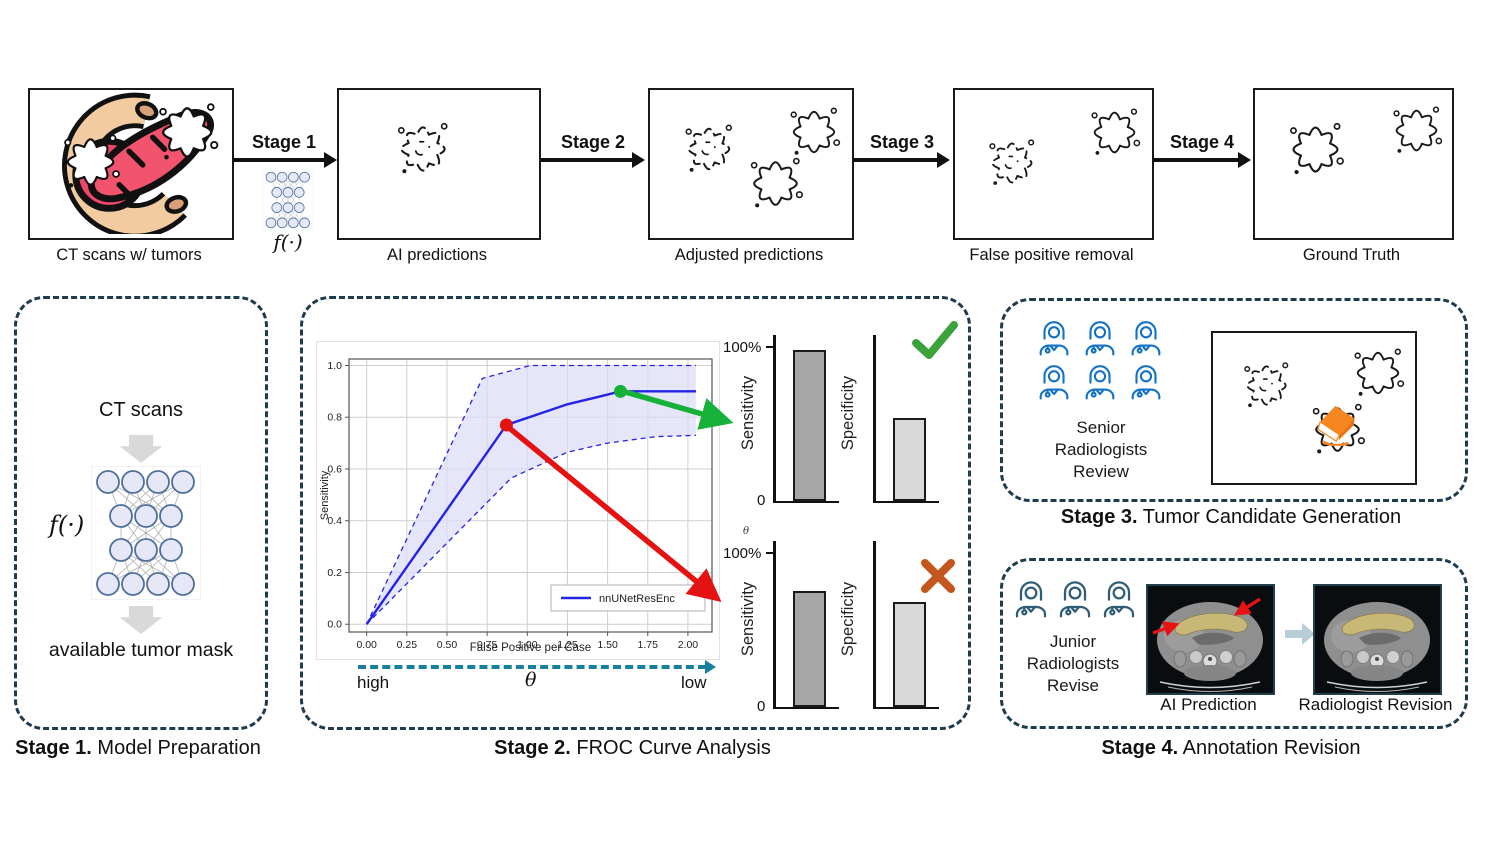 The image size is (1488, 850). What do you see at coordinates (748, 413) in the screenshot?
I see `sensitivity-axis-label: Sensitivity` at bounding box center [748, 413].